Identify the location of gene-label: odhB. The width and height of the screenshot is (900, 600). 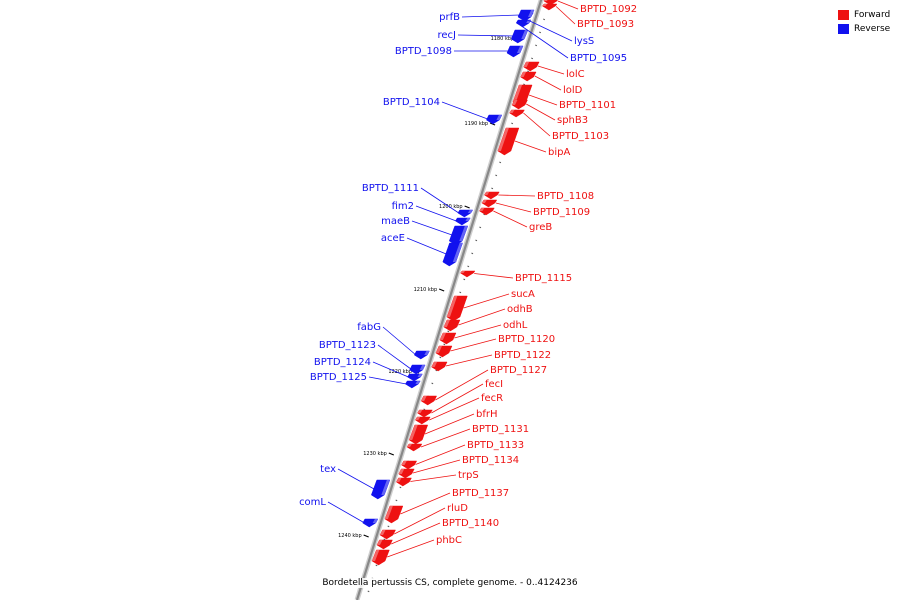
(520, 309).